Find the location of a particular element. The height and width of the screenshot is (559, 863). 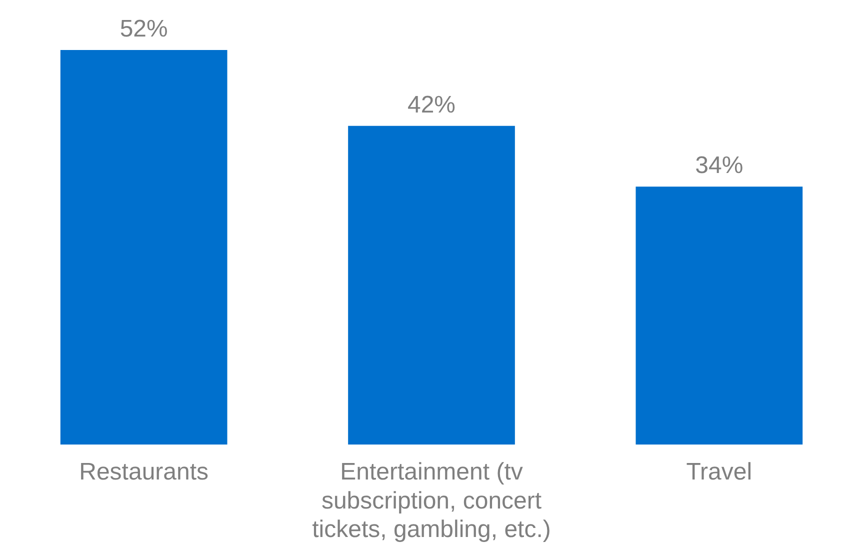

x-tick-label: Restaurants is located at coordinates (144, 472).